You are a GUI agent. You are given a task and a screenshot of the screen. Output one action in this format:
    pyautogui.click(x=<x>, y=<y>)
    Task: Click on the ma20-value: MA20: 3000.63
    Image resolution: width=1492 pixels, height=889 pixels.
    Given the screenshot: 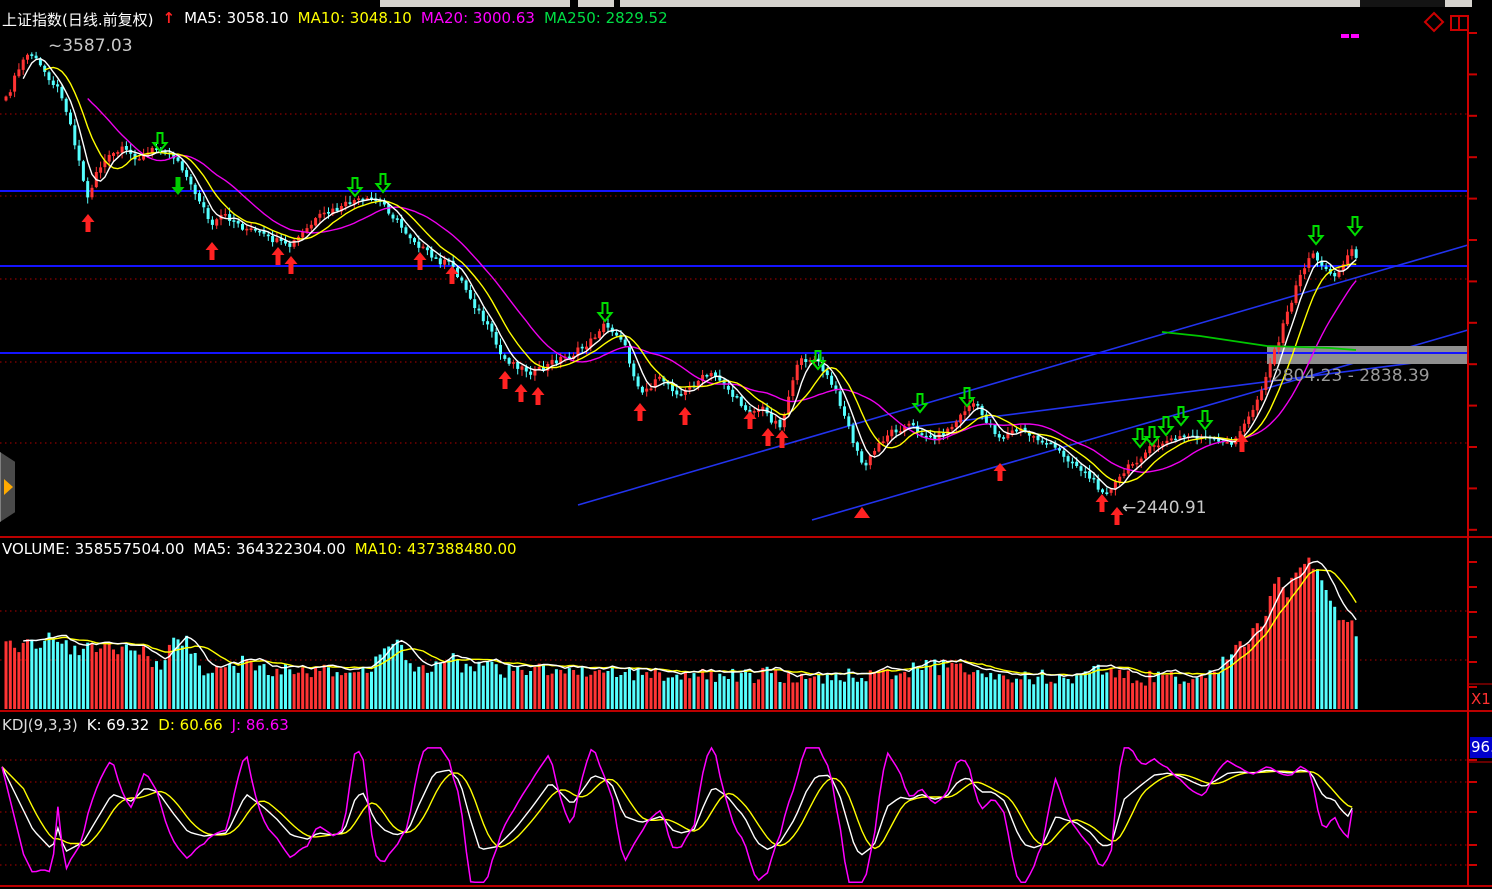 What is the action you would take?
    pyautogui.click(x=477, y=18)
    